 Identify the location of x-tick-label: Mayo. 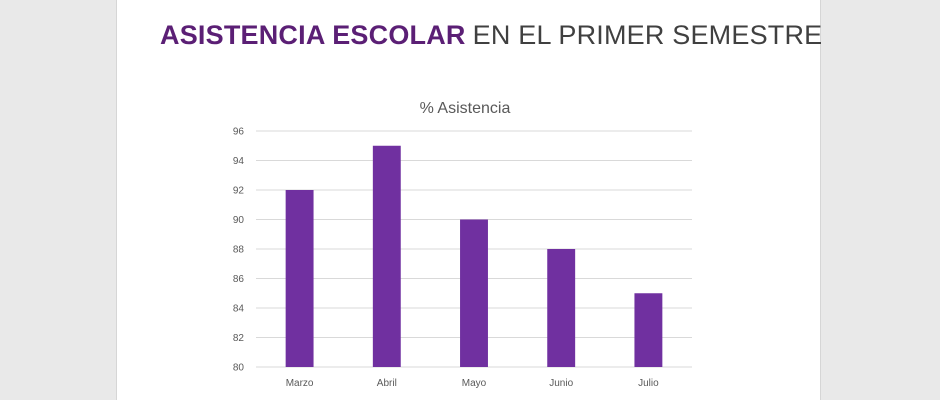
(474, 383).